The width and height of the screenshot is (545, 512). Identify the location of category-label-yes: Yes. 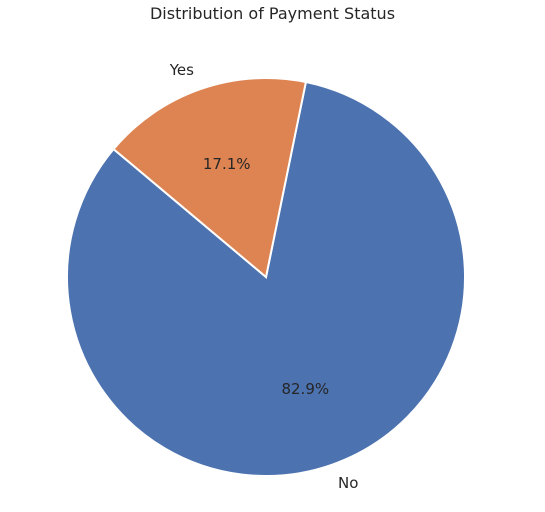
(181, 70).